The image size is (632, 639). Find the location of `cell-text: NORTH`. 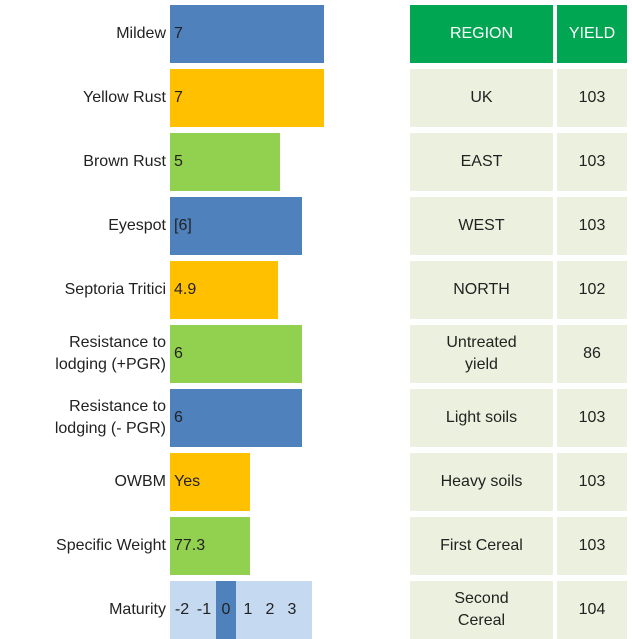

cell-text: NORTH is located at coordinates (481, 289).